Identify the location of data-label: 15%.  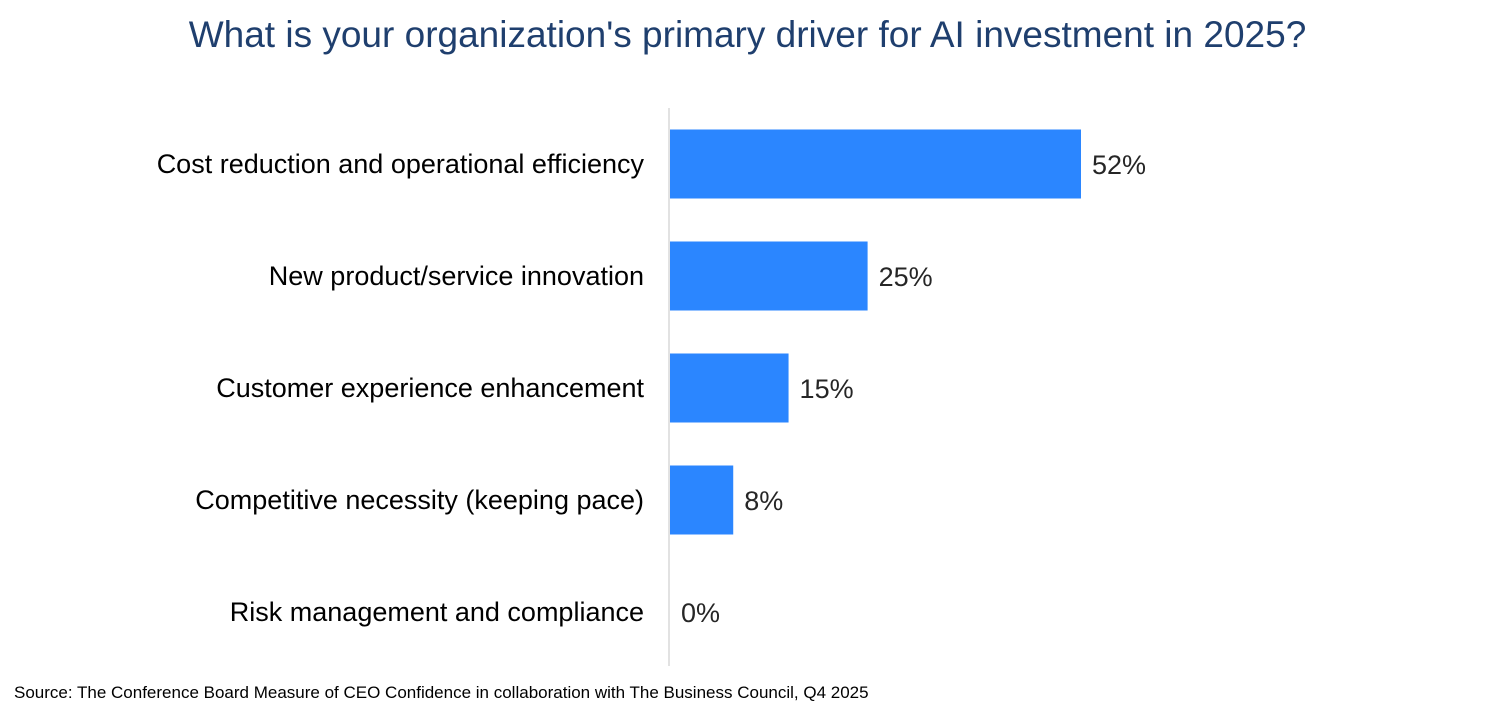
(827, 389).